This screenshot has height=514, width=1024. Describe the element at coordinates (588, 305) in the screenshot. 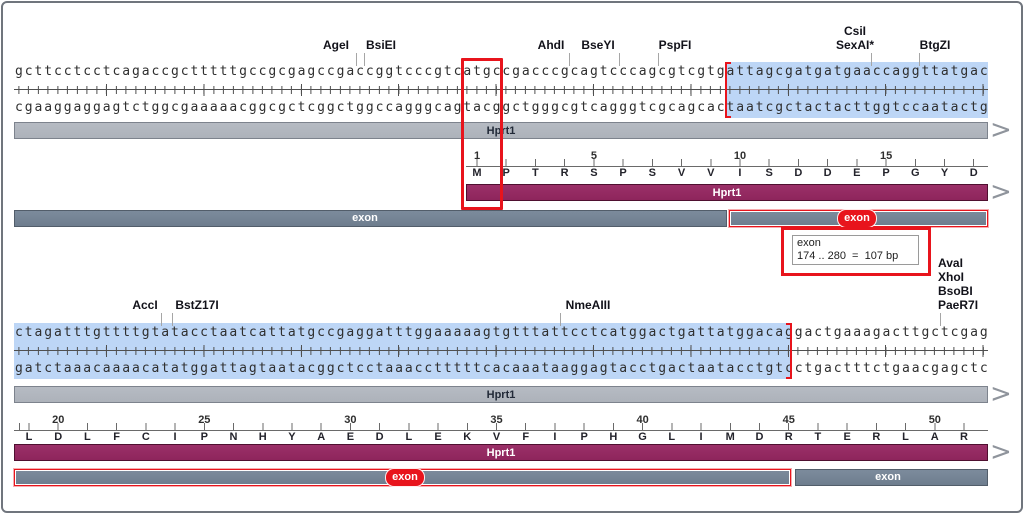

I see `enzyme-label-nmeaiii: NmeAIII` at that location.